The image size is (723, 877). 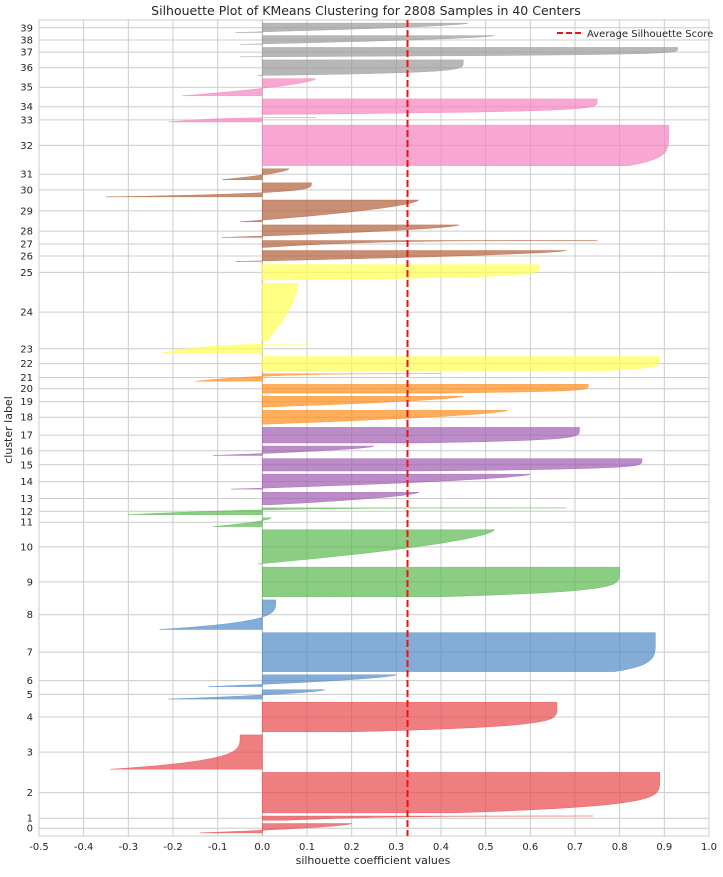 I want to click on x-tick-label: -0.1, so click(x=218, y=847).